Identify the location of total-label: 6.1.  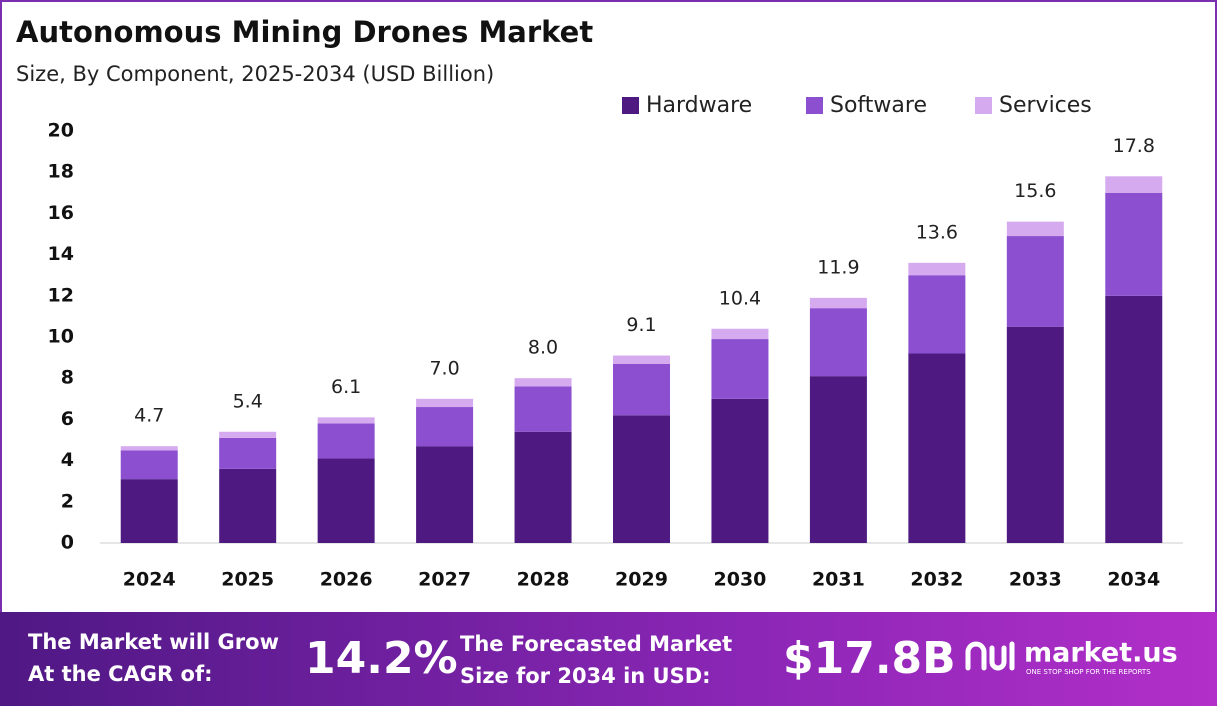
(346, 387).